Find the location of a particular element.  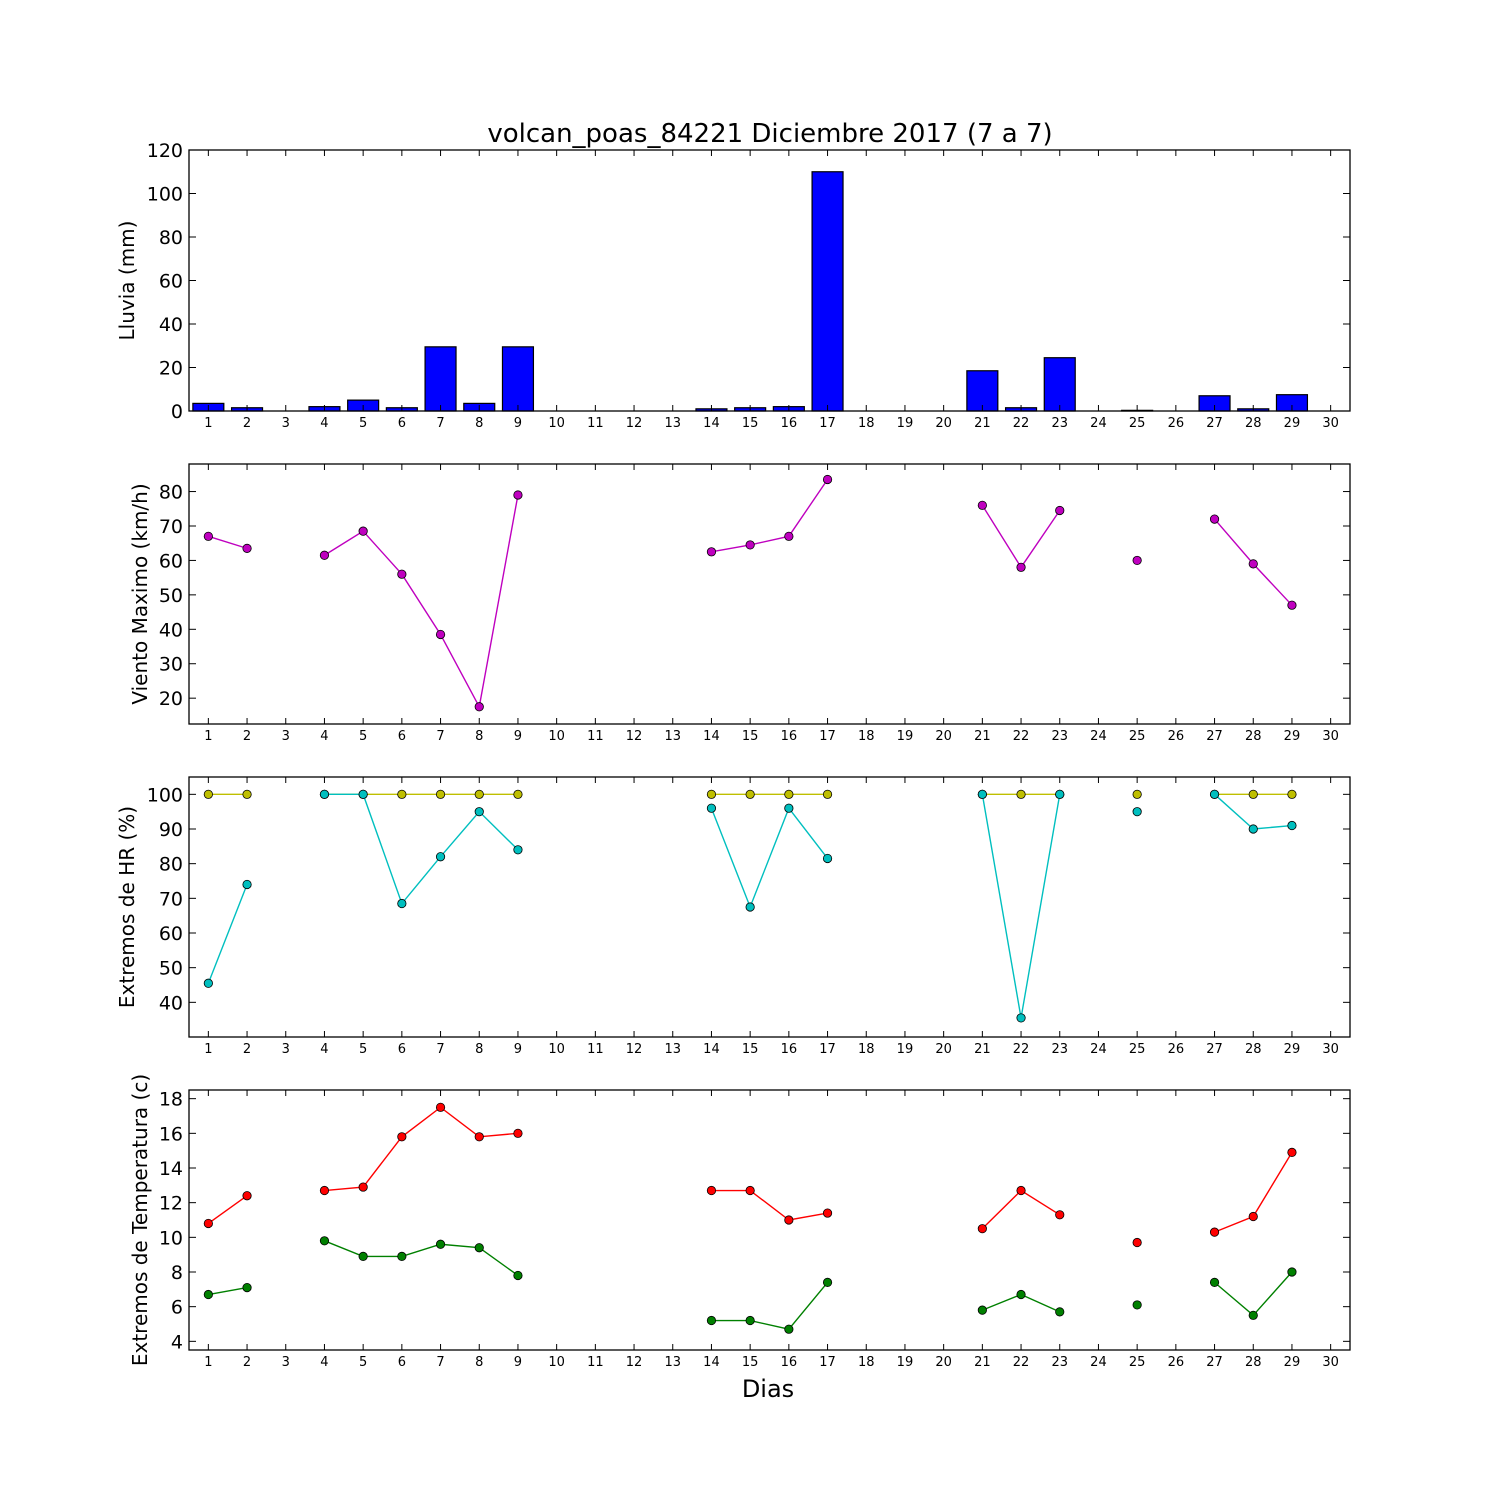

x-axis-label: Dias is located at coordinates (768, 1389).